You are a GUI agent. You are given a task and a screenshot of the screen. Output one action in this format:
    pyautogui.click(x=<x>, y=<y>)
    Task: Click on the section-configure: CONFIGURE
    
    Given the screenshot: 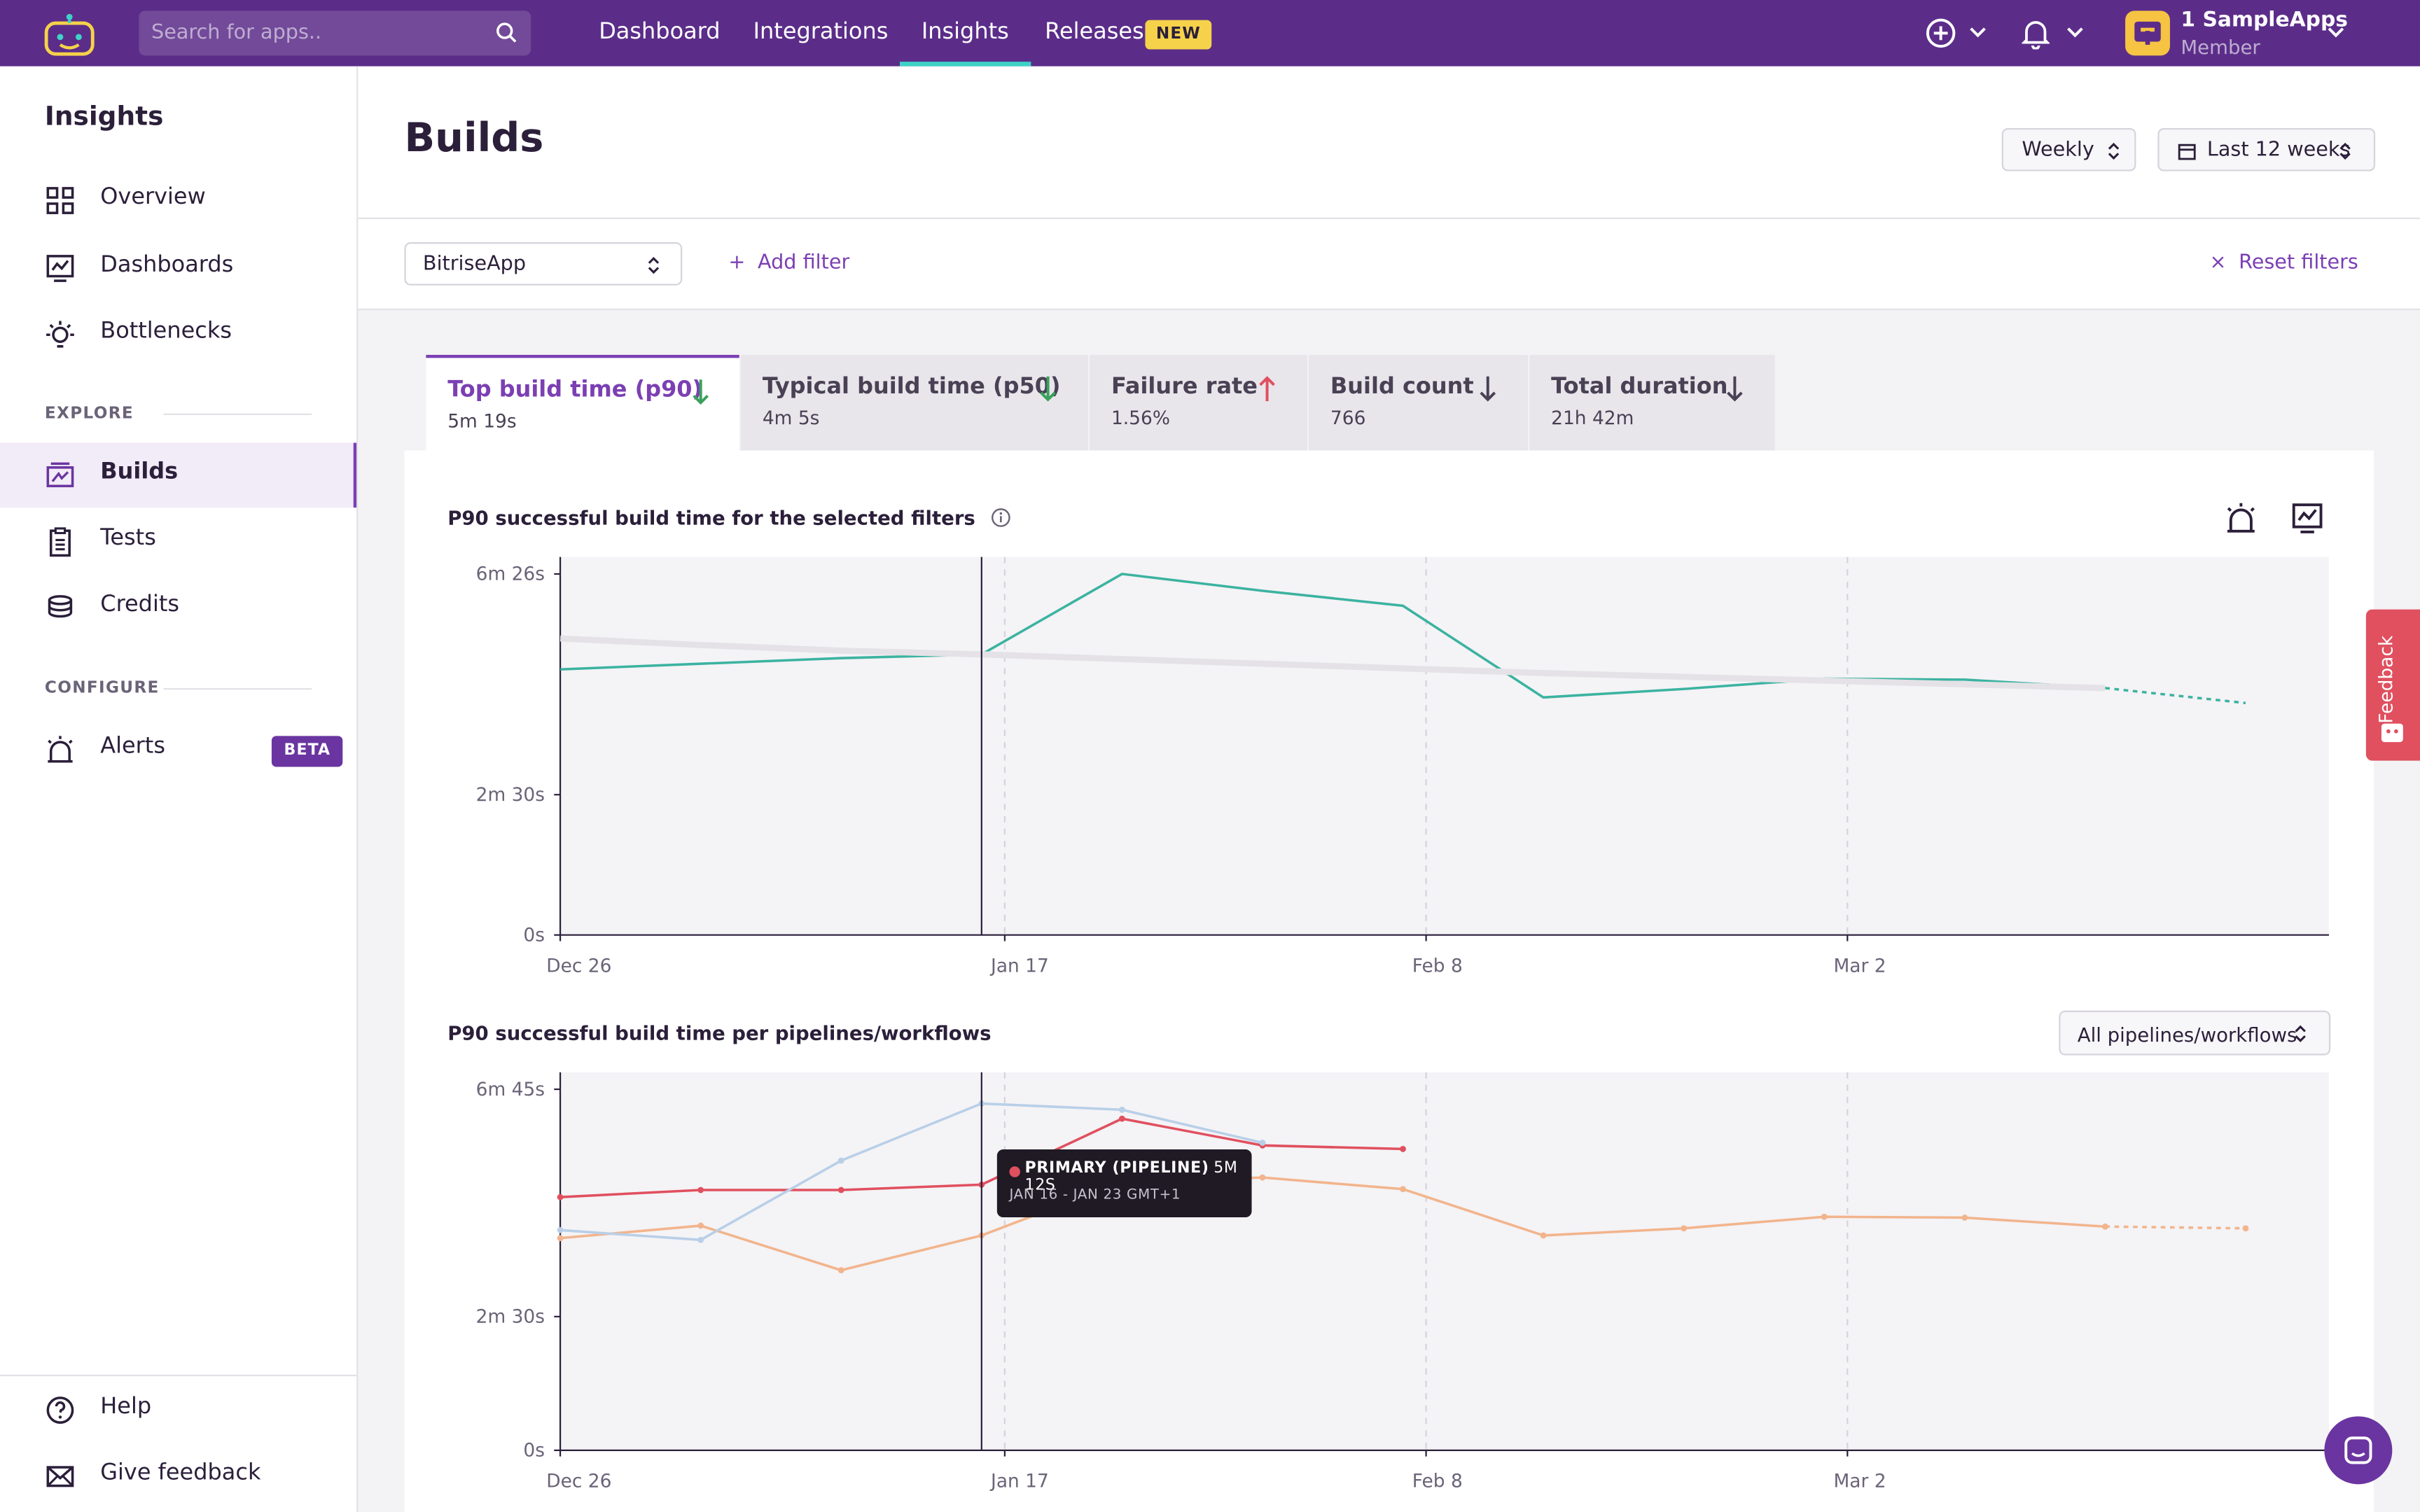 What is the action you would take?
    pyautogui.click(x=102, y=688)
    